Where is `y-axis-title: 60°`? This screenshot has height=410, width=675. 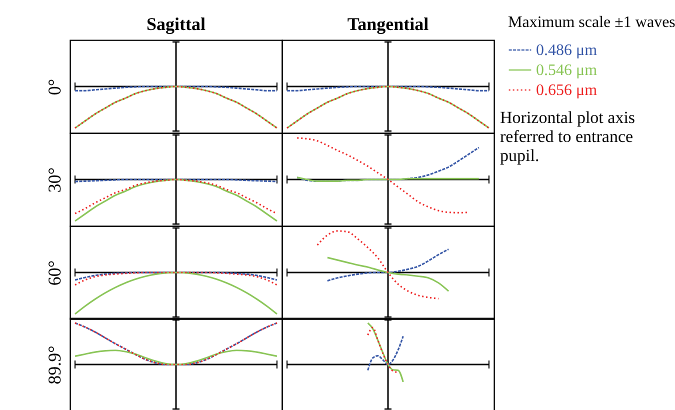 y-axis-title: 60° is located at coordinates (54, 273).